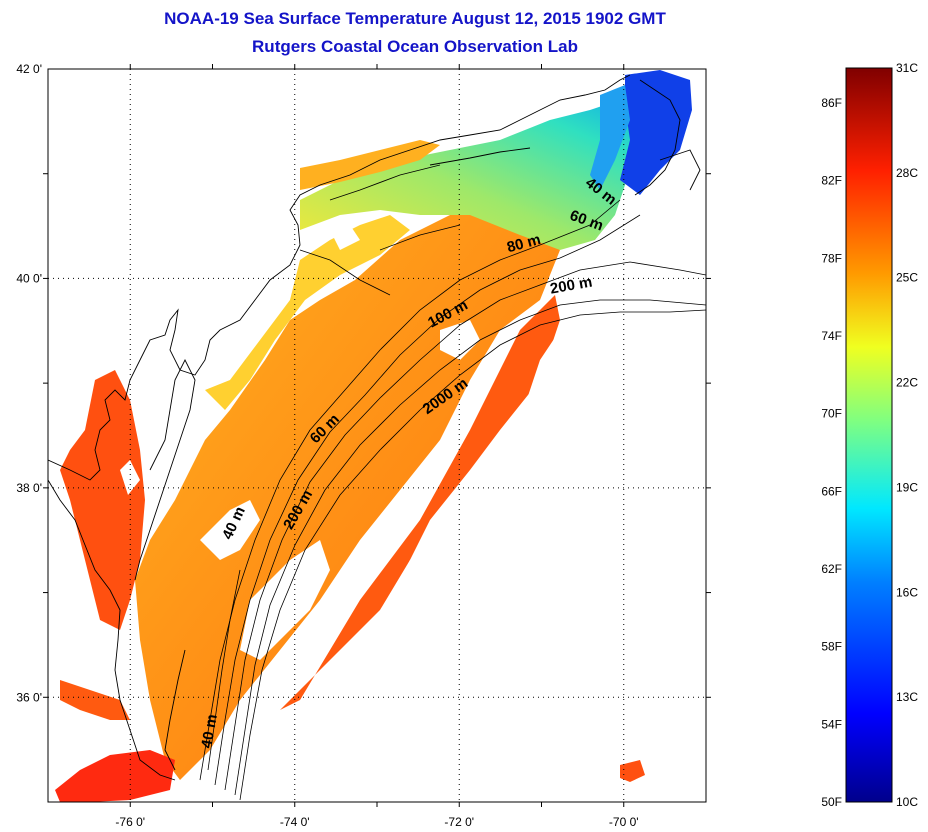  I want to click on colorbar-c-label: 19C, so click(907, 487).